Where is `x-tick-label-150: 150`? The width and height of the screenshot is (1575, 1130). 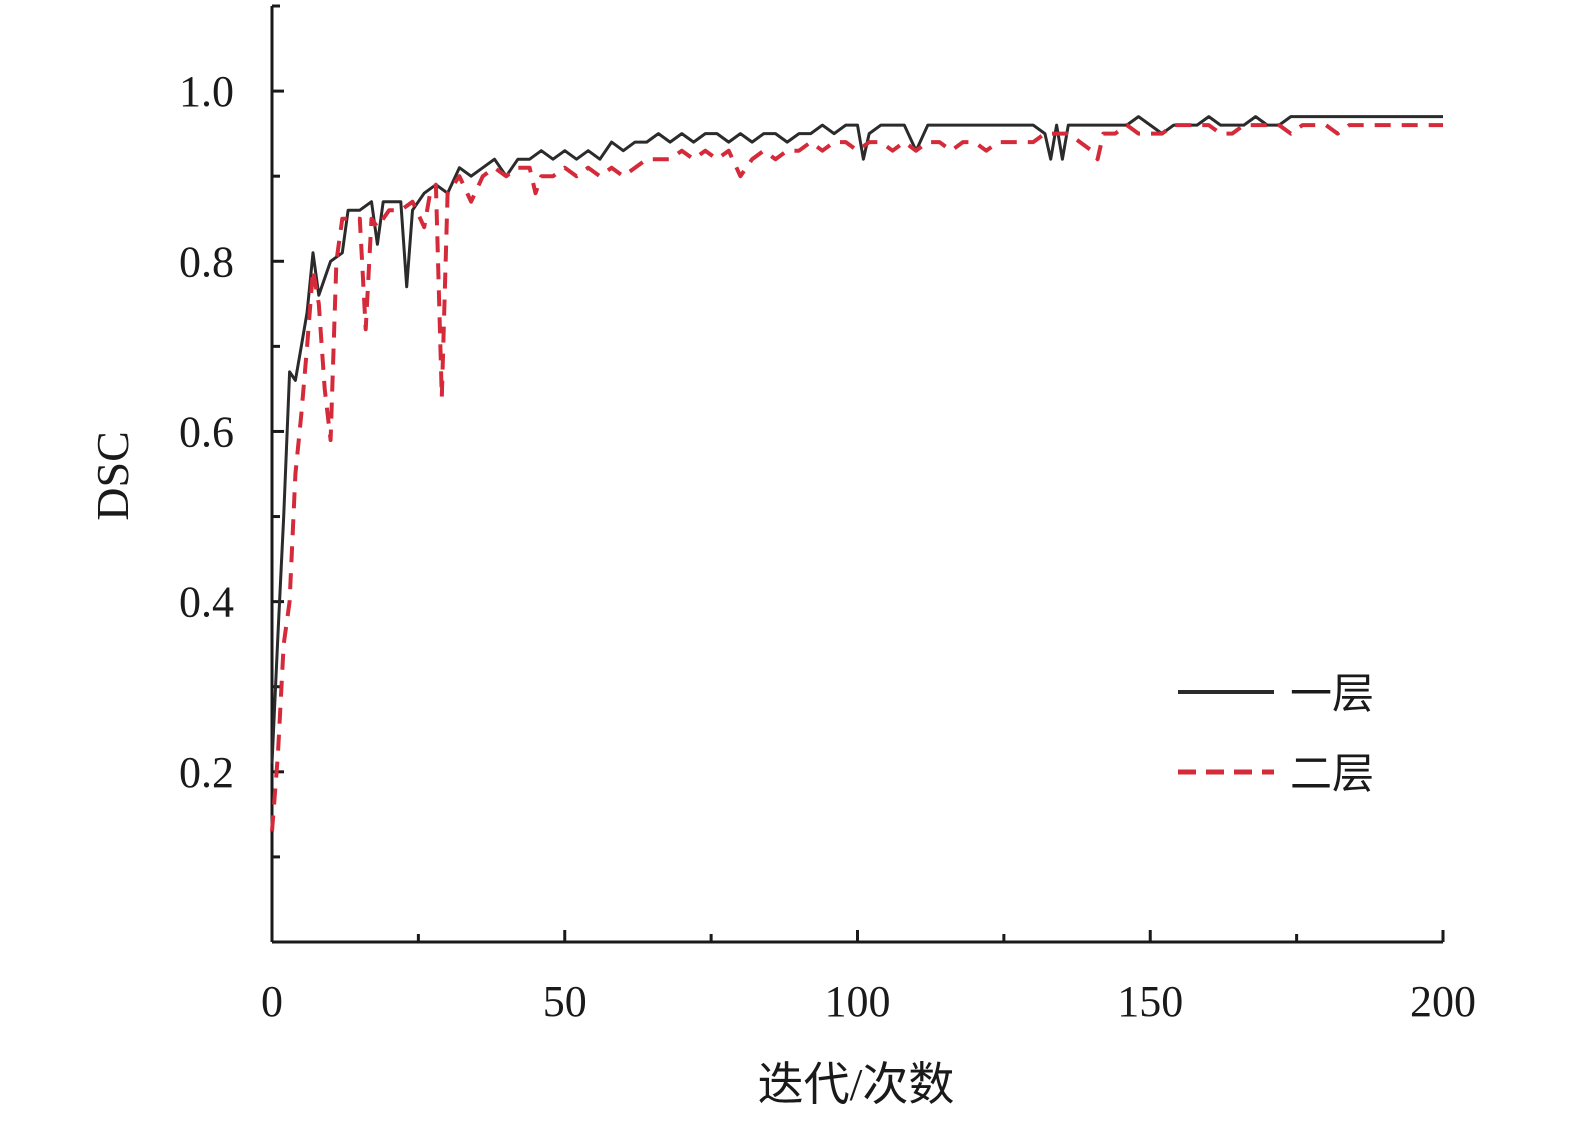 x-tick-label-150: 150 is located at coordinates (1150, 1001).